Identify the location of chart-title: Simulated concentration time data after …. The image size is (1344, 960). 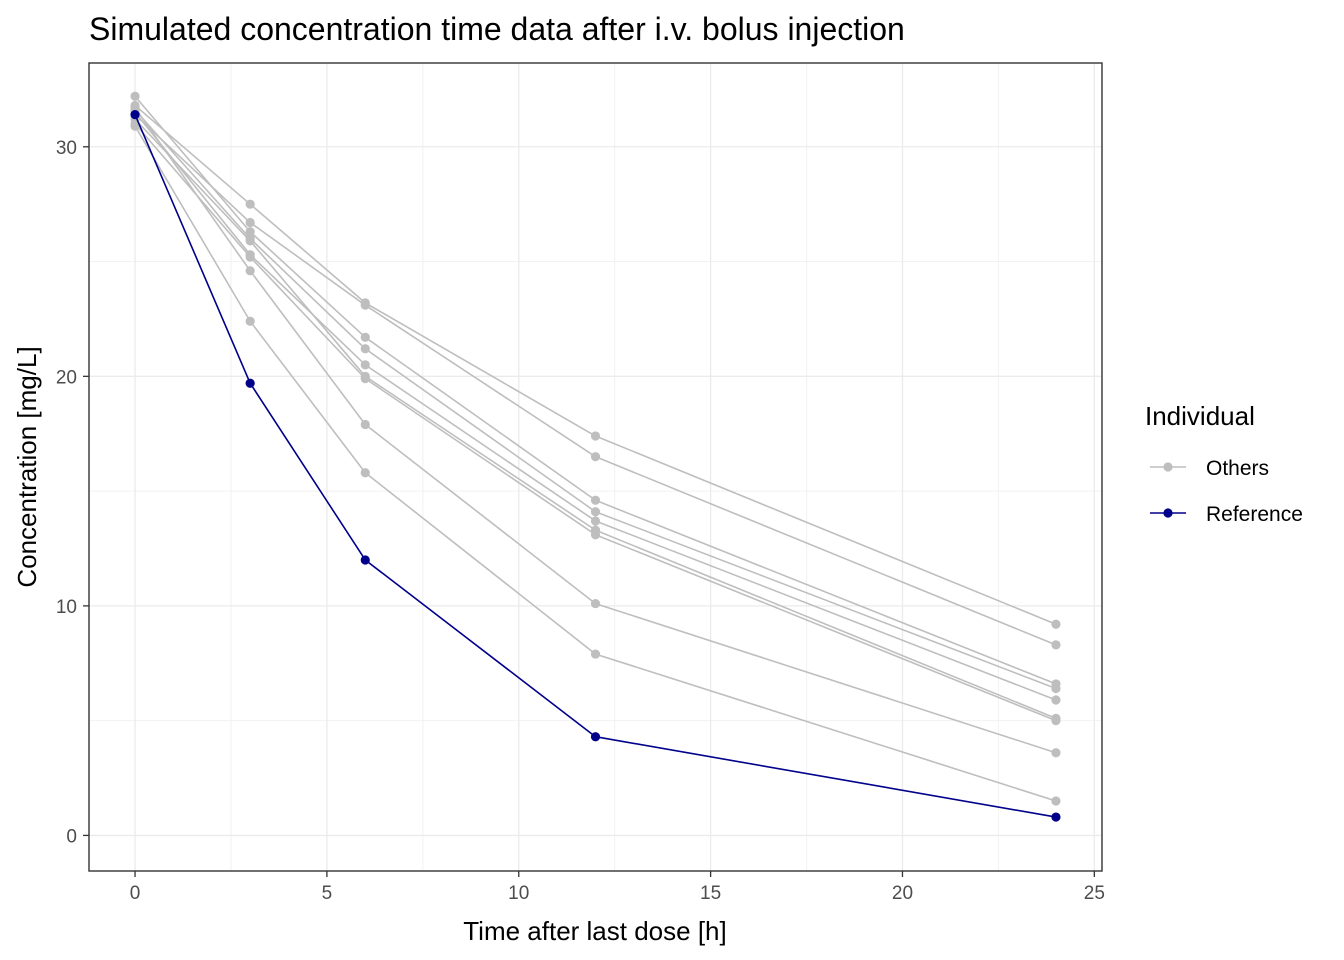
(497, 29).